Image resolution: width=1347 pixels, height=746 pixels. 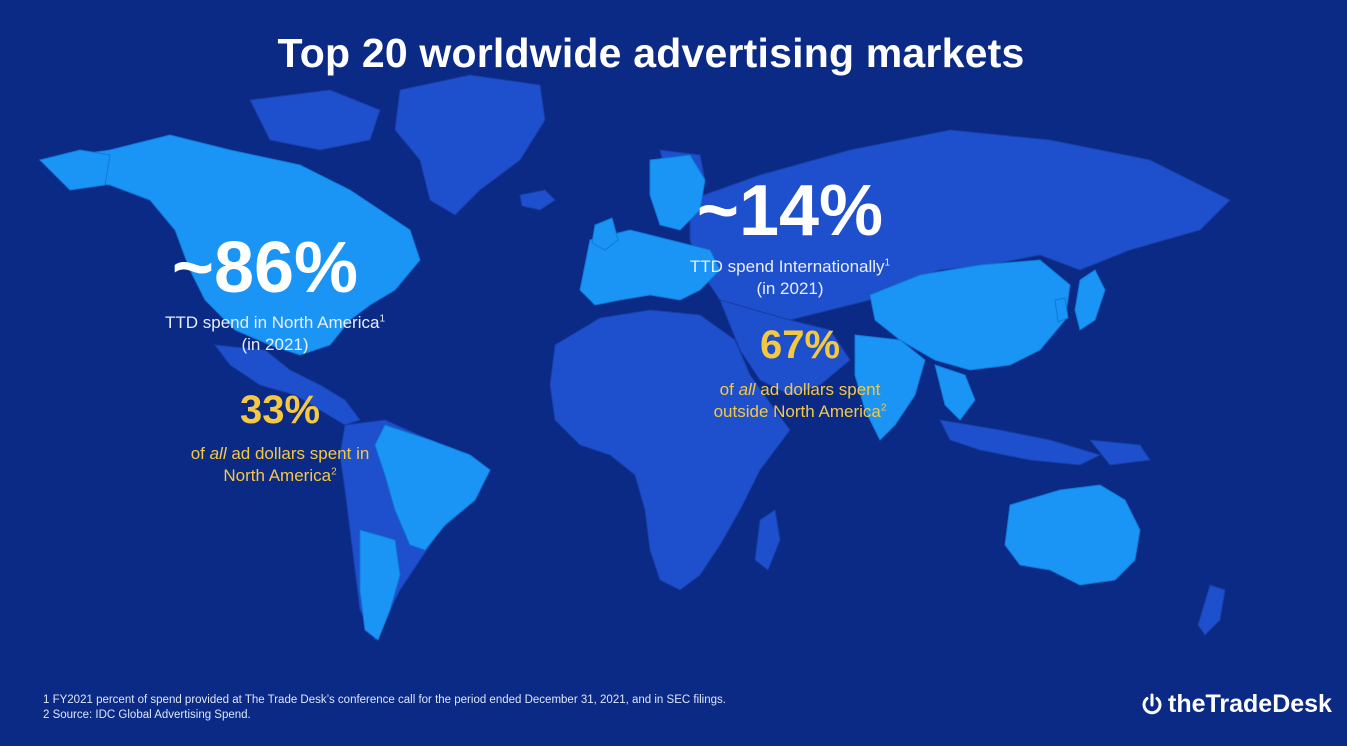 What do you see at coordinates (651, 53) in the screenshot?
I see `page-title: Top 20 worldwide advertising markets` at bounding box center [651, 53].